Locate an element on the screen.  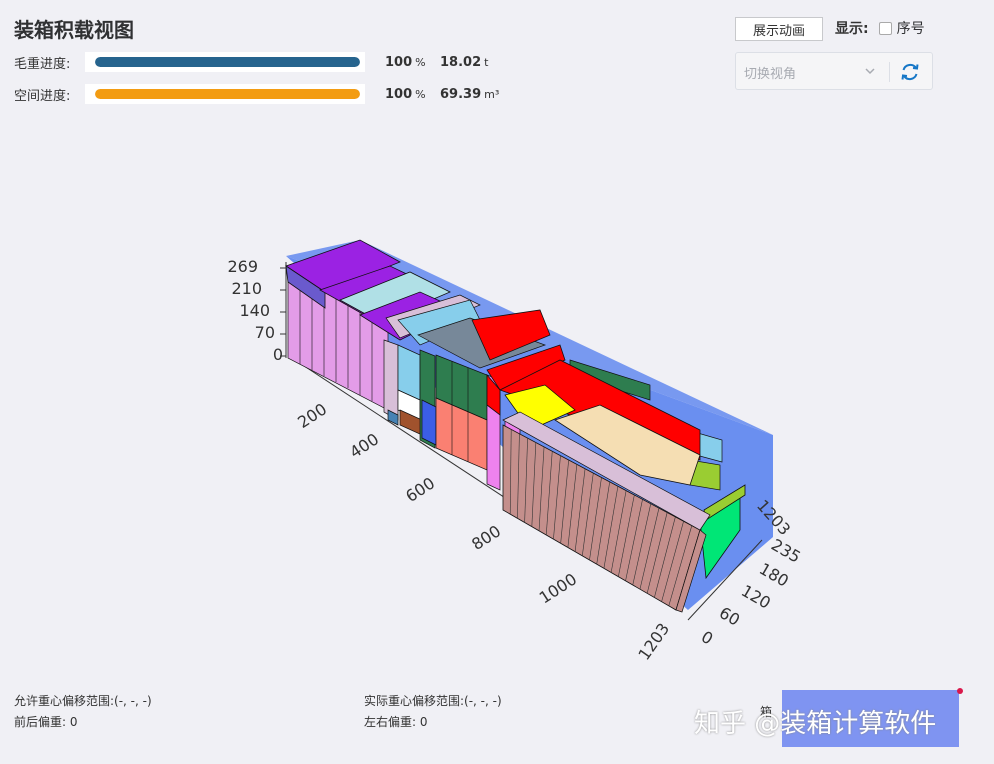
watermark: 知乎 @装箱计算软件 is located at coordinates (815, 724).